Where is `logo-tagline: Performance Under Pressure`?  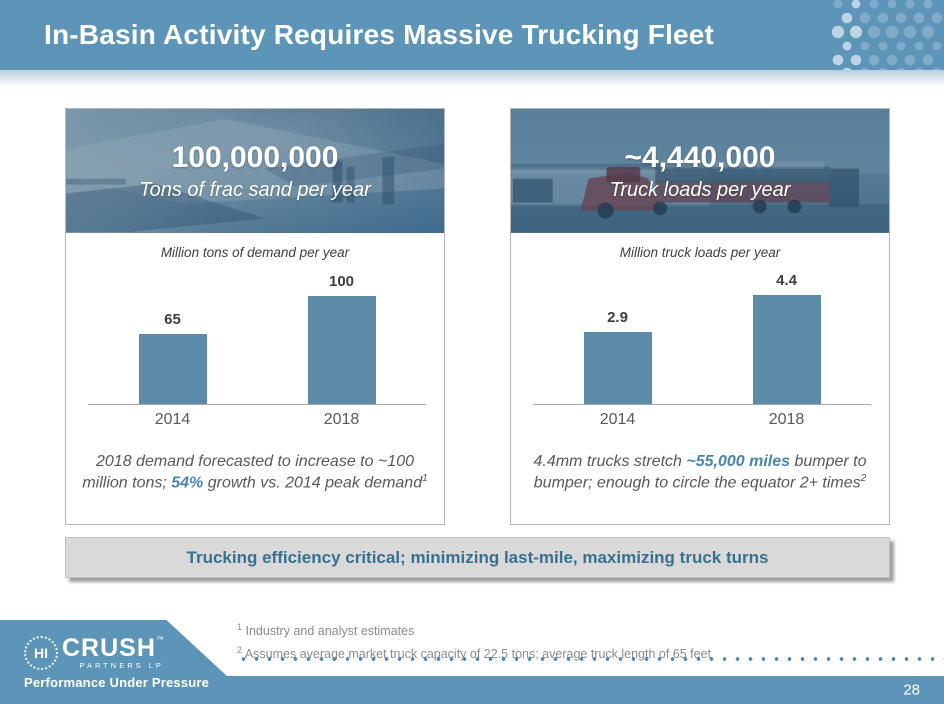 logo-tagline: Performance Under Pressure is located at coordinates (117, 682).